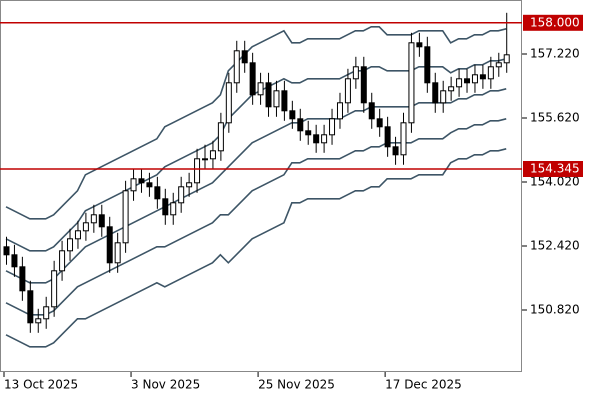 This screenshot has width=600, height=400. I want to click on level-label: 158.000, so click(555, 22).